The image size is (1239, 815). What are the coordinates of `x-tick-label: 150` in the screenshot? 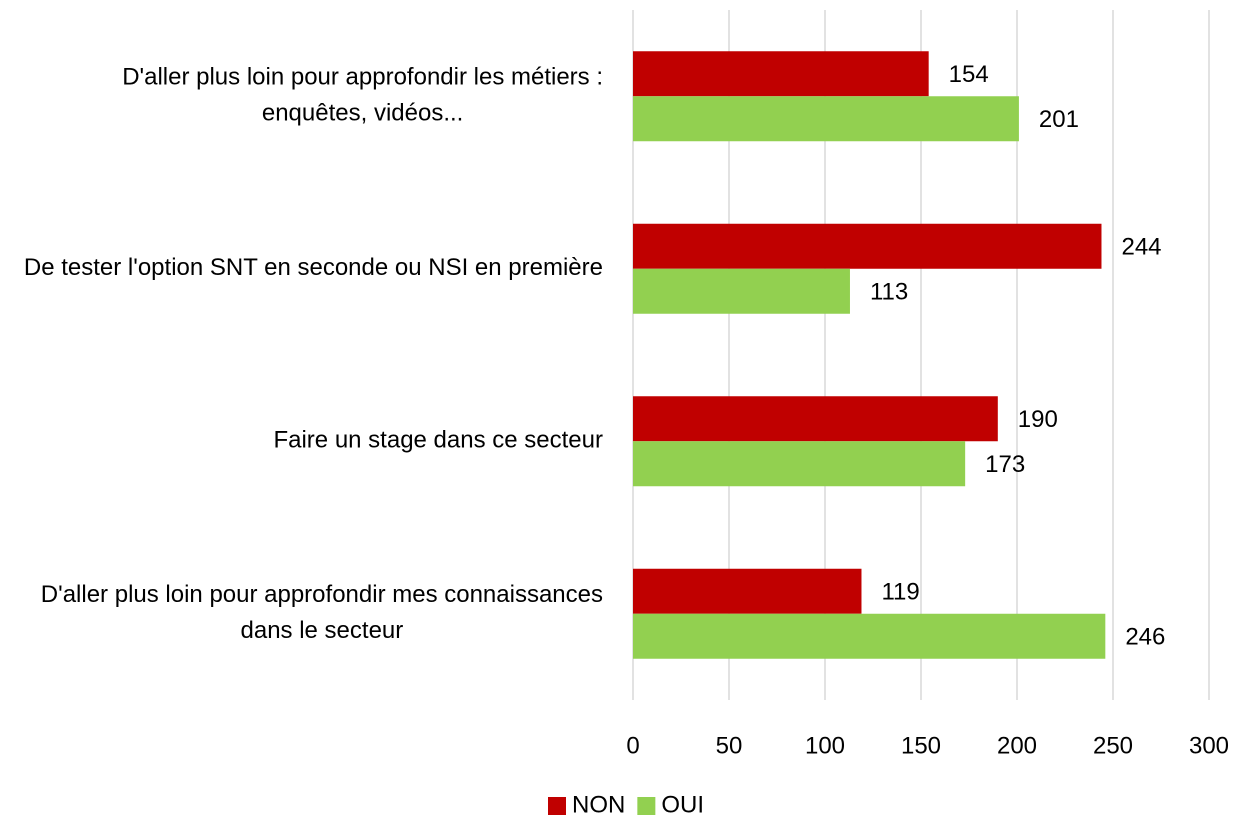 It's located at (921, 745).